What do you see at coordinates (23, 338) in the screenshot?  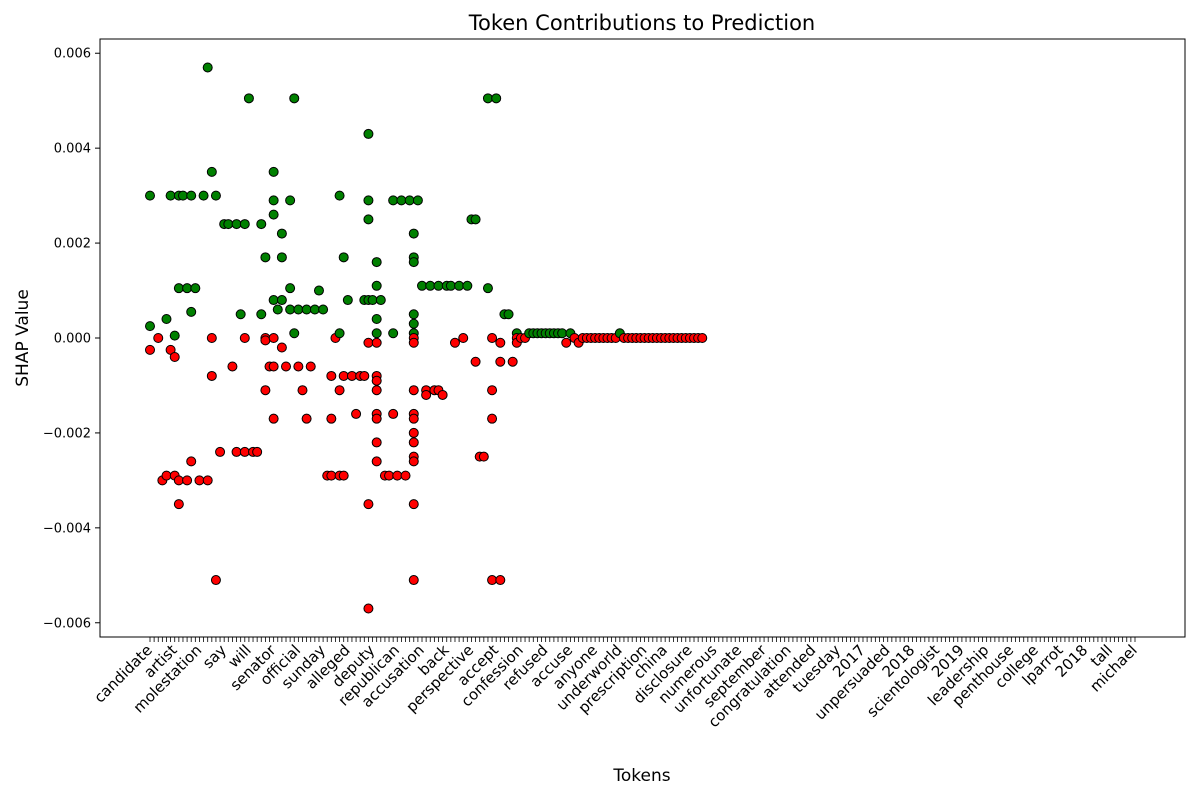 I see `y-axis-label: SHAP Value` at bounding box center [23, 338].